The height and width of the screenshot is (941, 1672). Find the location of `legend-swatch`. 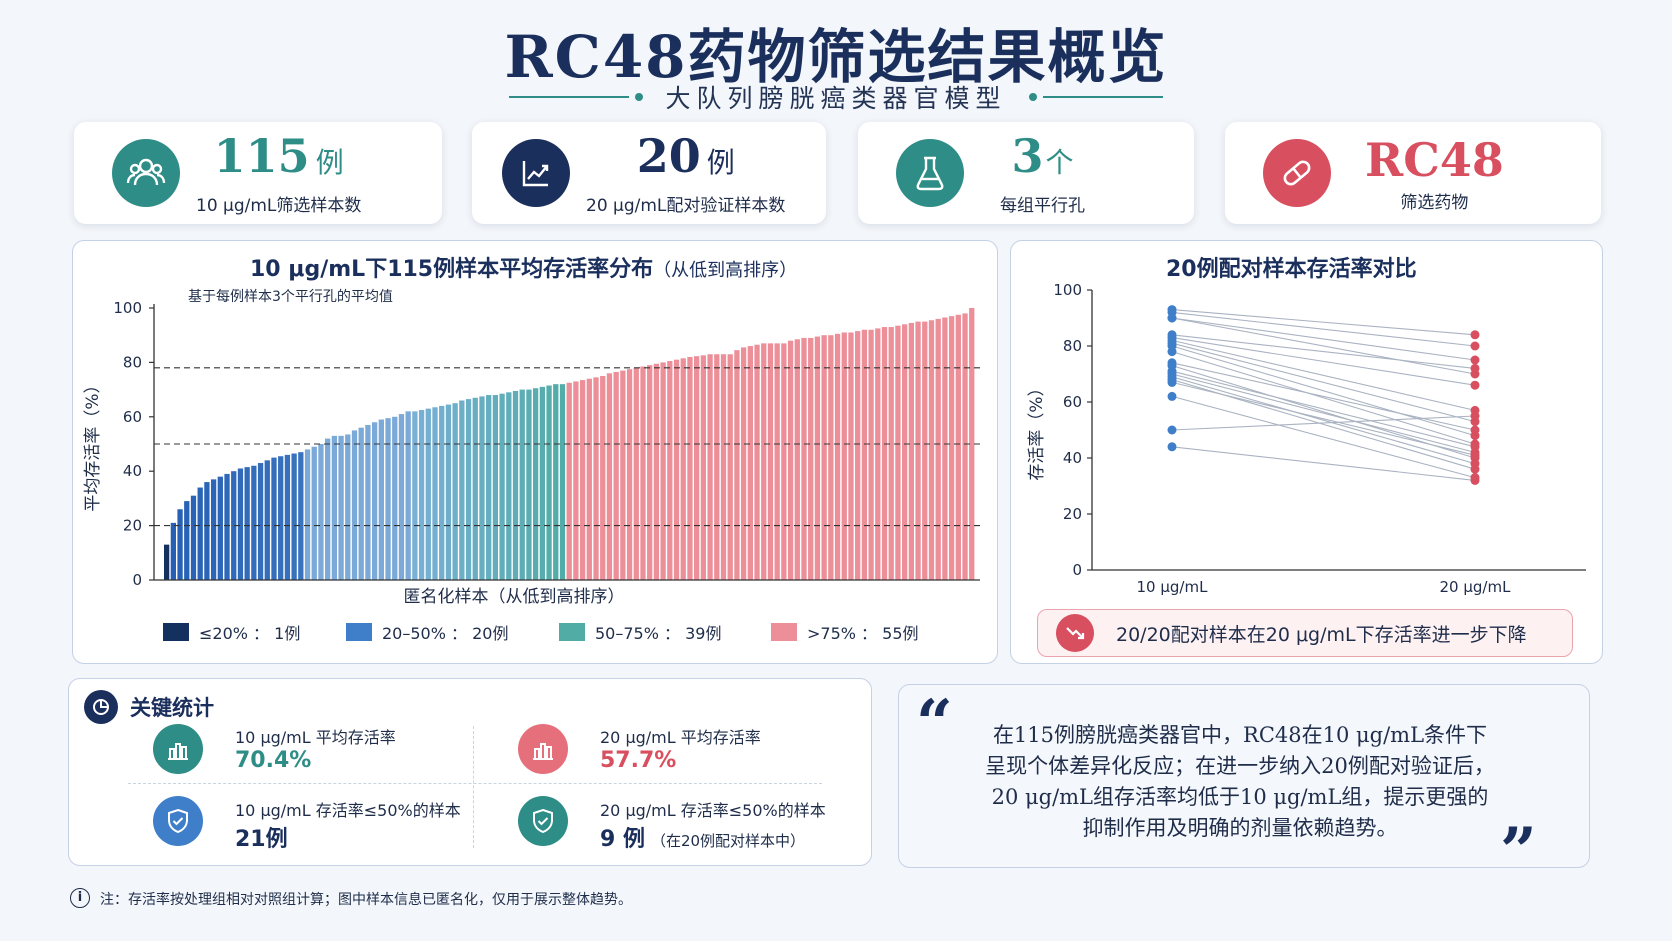

legend-swatch is located at coordinates (359, 632).